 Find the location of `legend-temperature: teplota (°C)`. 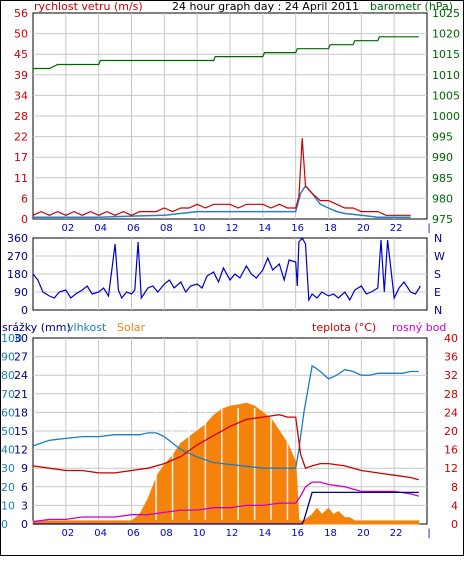

legend-temperature: teplota (°C) is located at coordinates (344, 327).